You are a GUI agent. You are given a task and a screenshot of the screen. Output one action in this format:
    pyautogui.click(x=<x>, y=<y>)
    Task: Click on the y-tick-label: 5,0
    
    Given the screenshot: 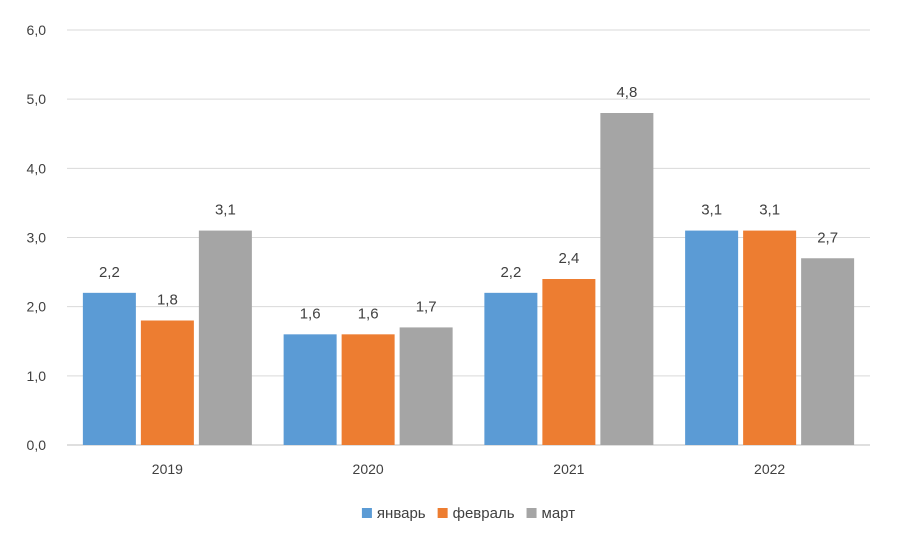 What is the action you would take?
    pyautogui.click(x=37, y=99)
    